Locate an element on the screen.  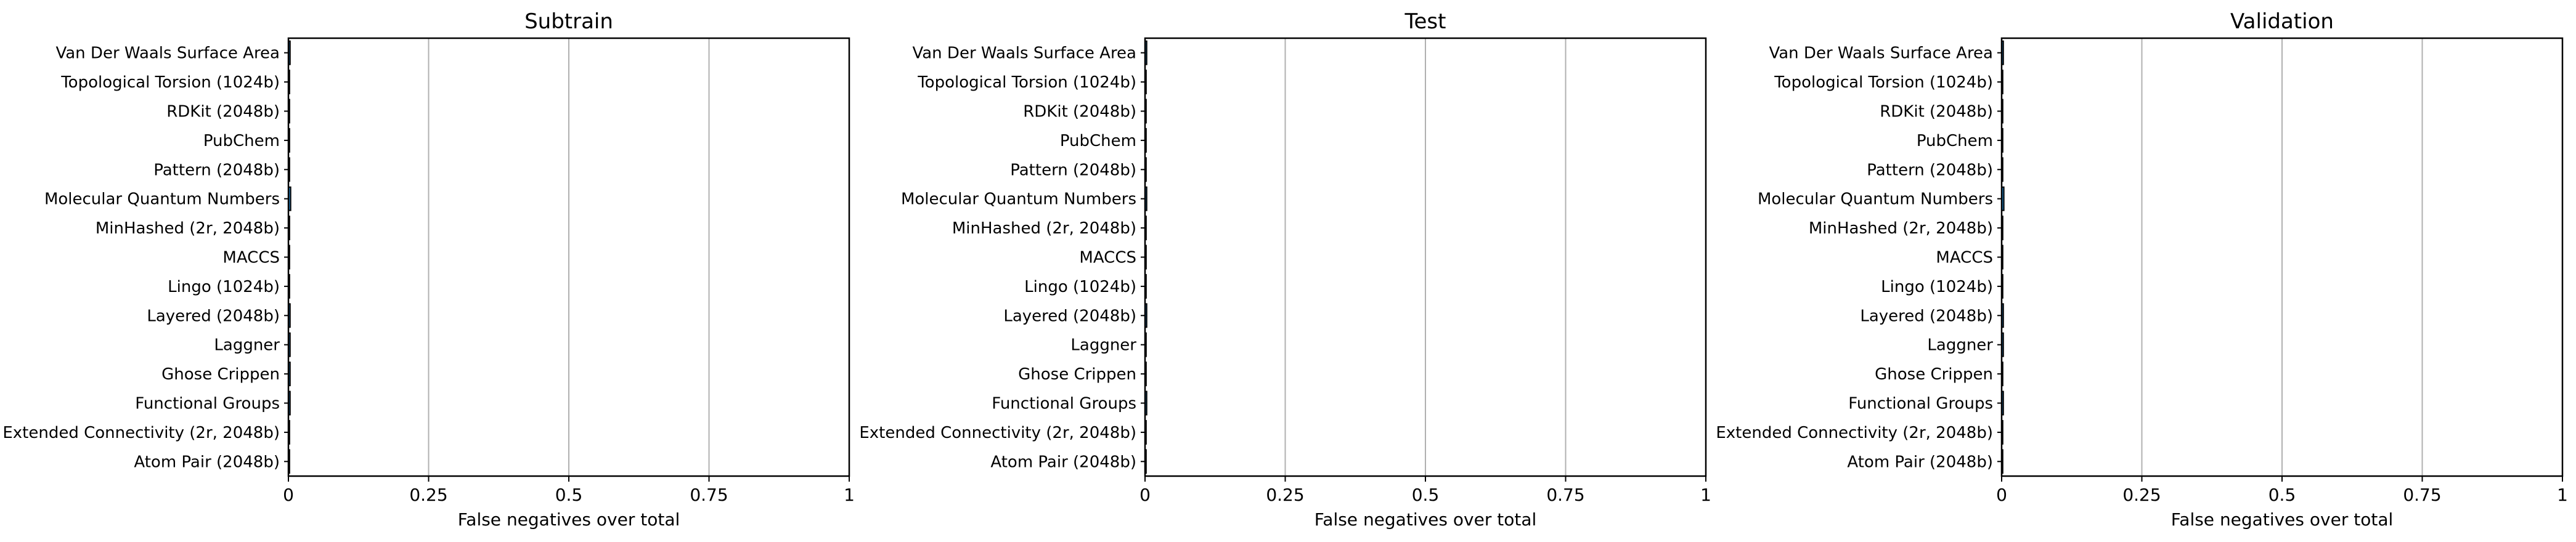
chart-title: Validation is located at coordinates (2282, 22).